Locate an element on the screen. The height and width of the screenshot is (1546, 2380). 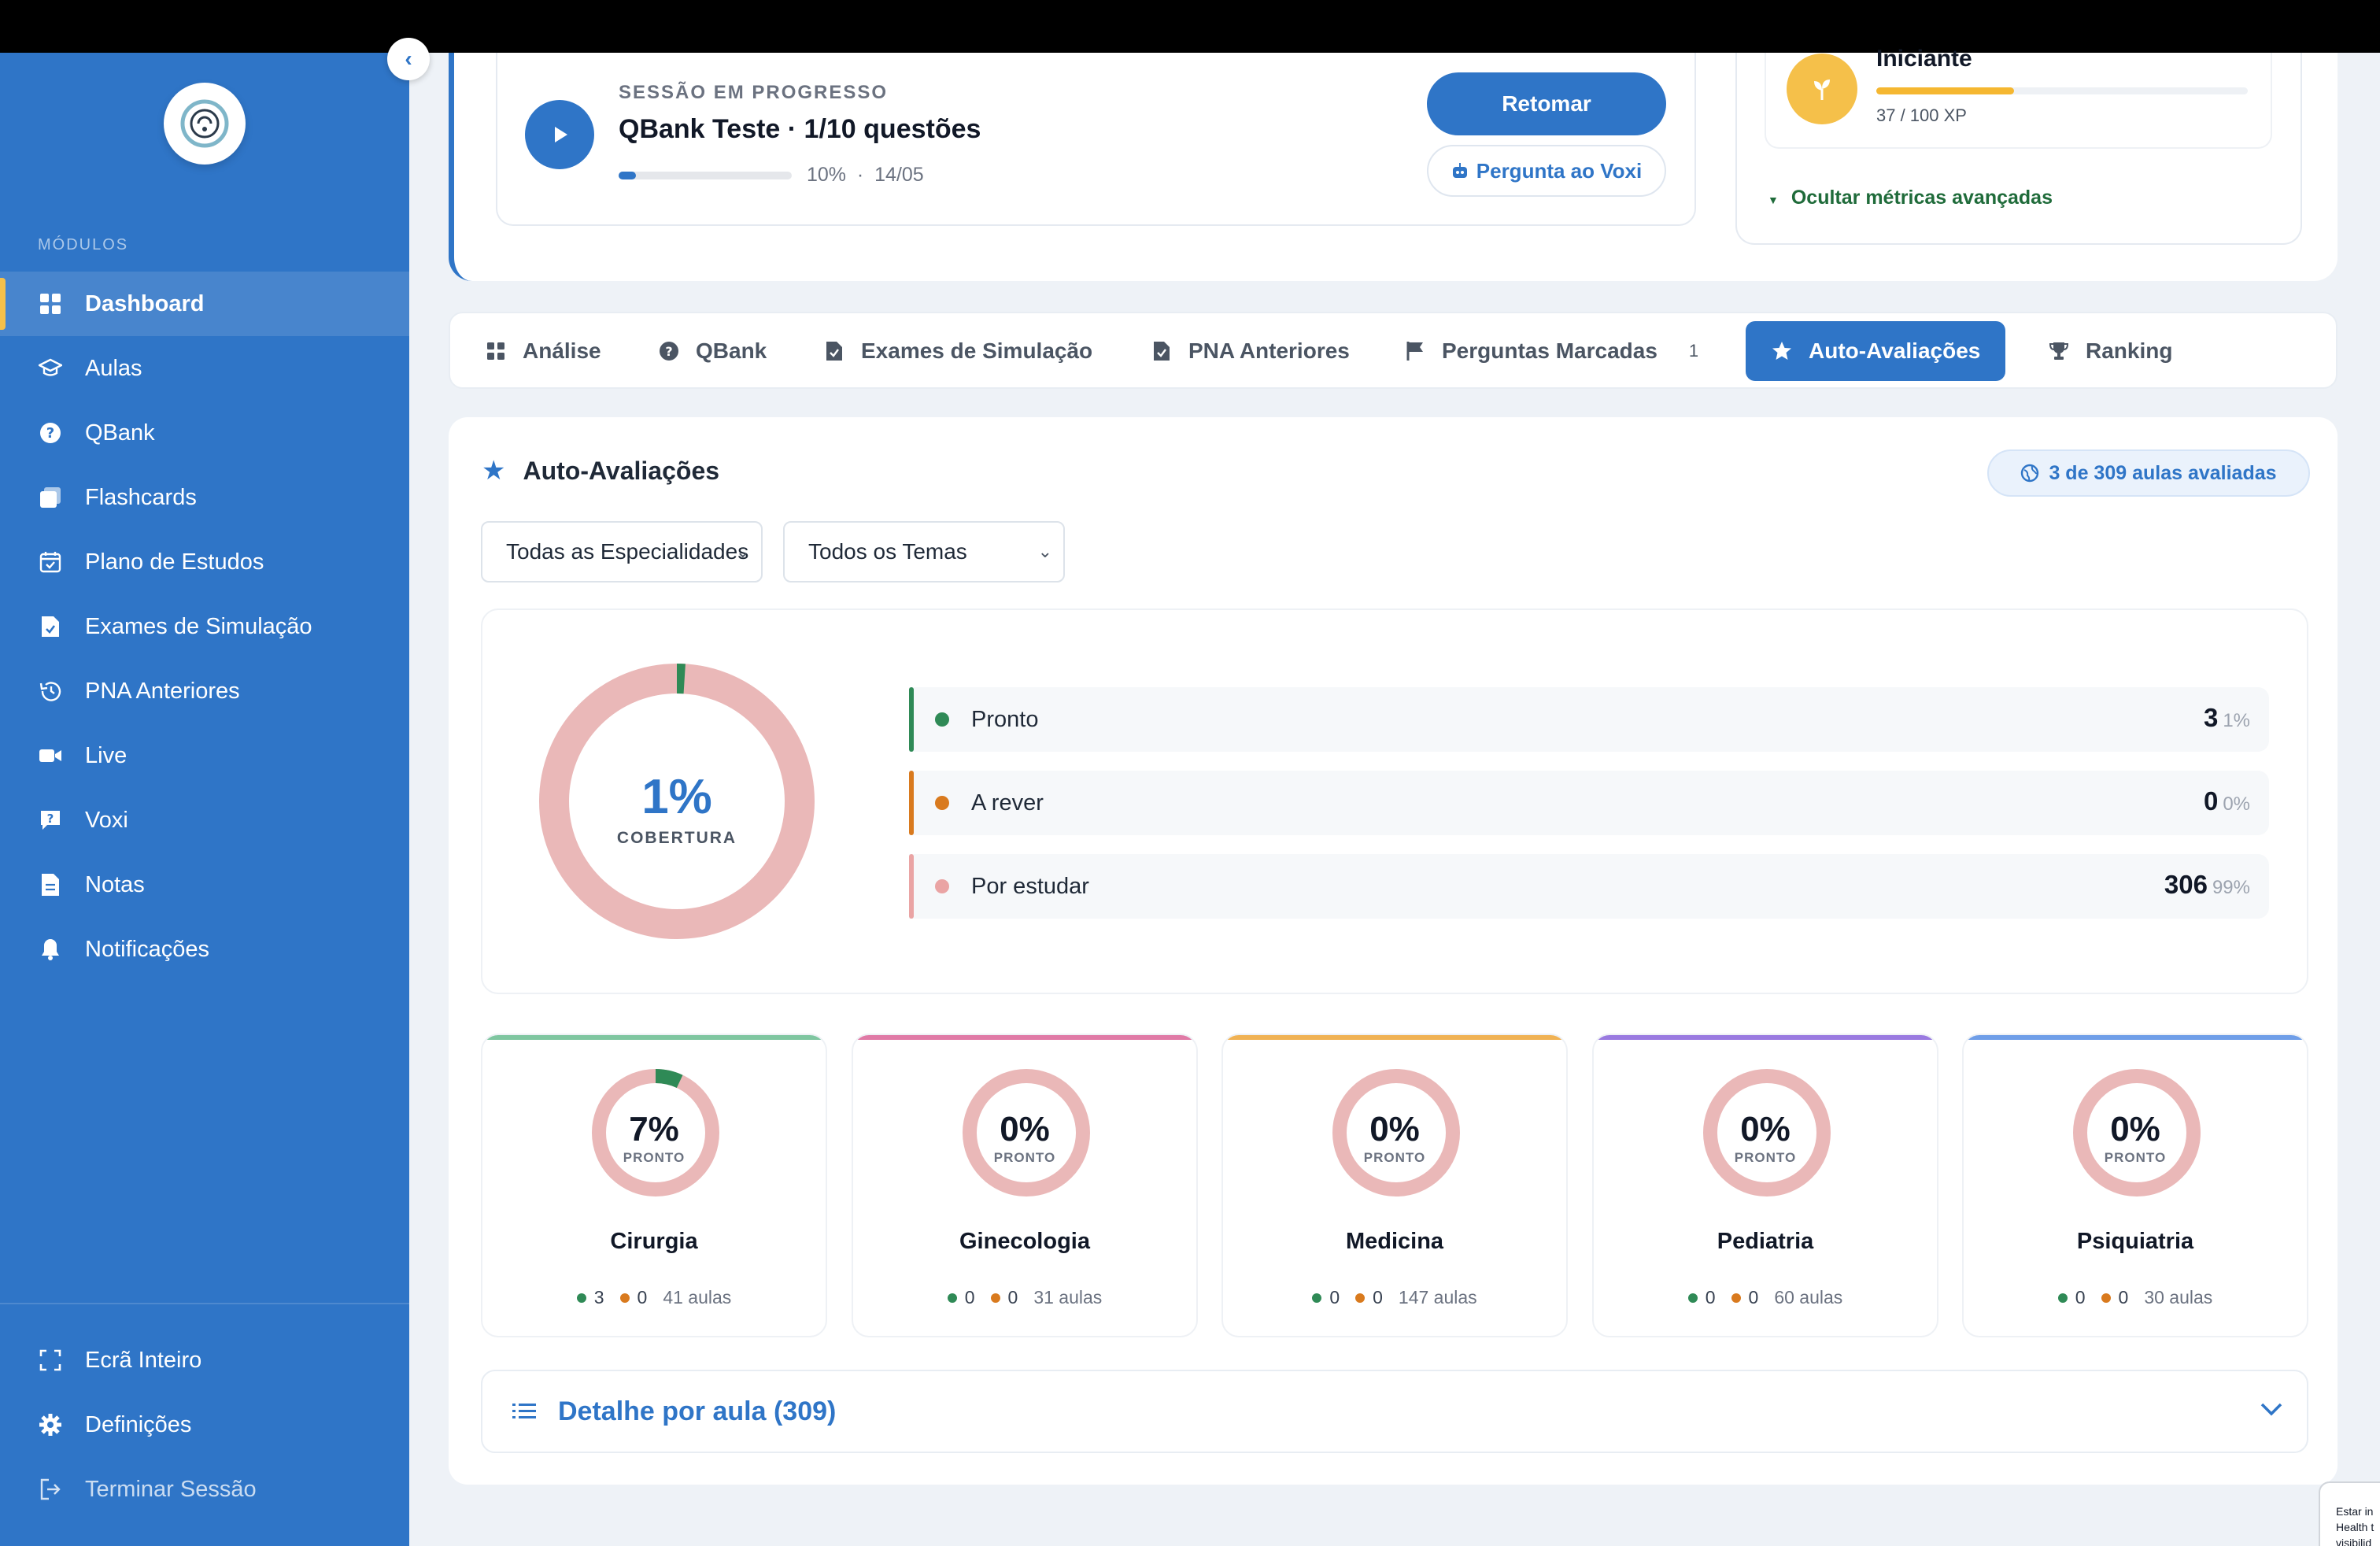
sidebar-item-dashboard: Dashboard is located at coordinates (204, 304).